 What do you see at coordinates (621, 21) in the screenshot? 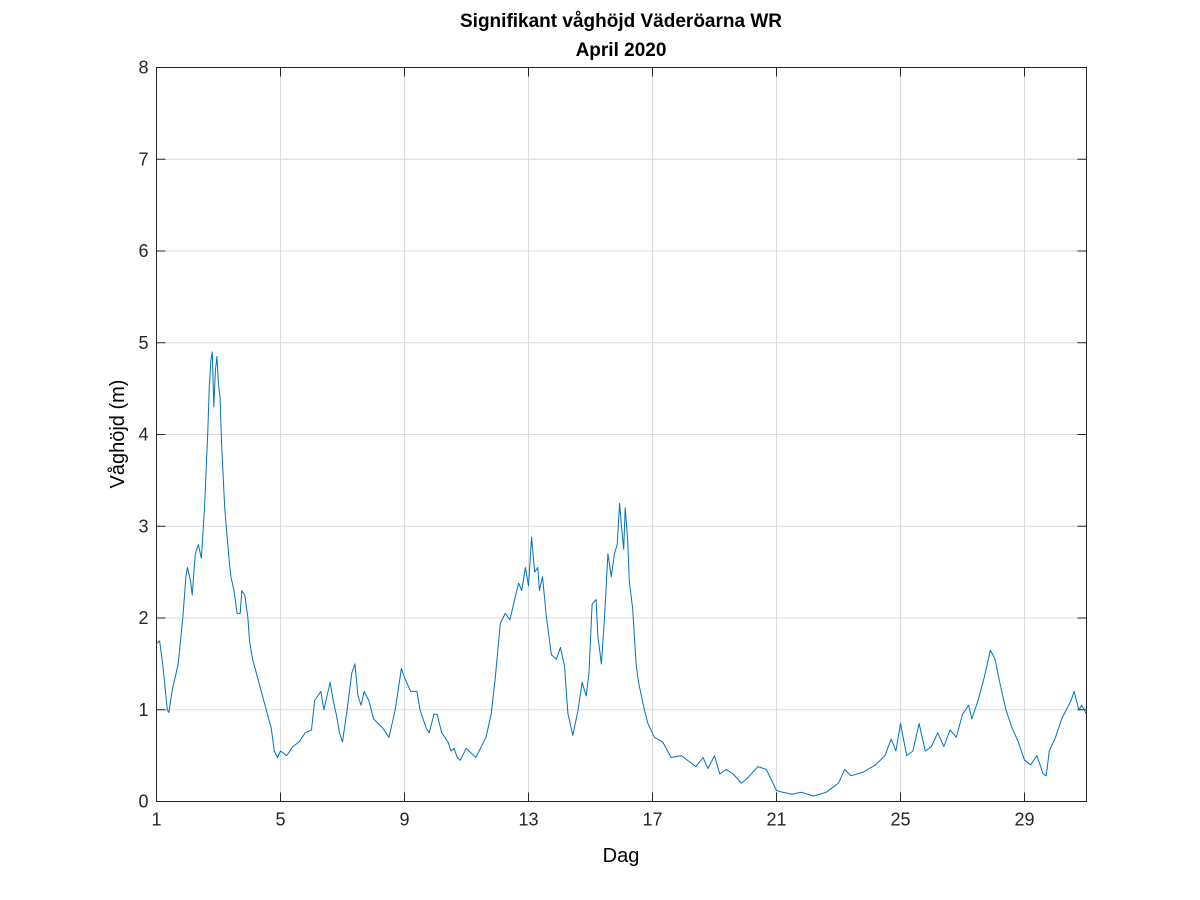
I see `chart-title: Signifikant våghöjd Väderöarna WR` at bounding box center [621, 21].